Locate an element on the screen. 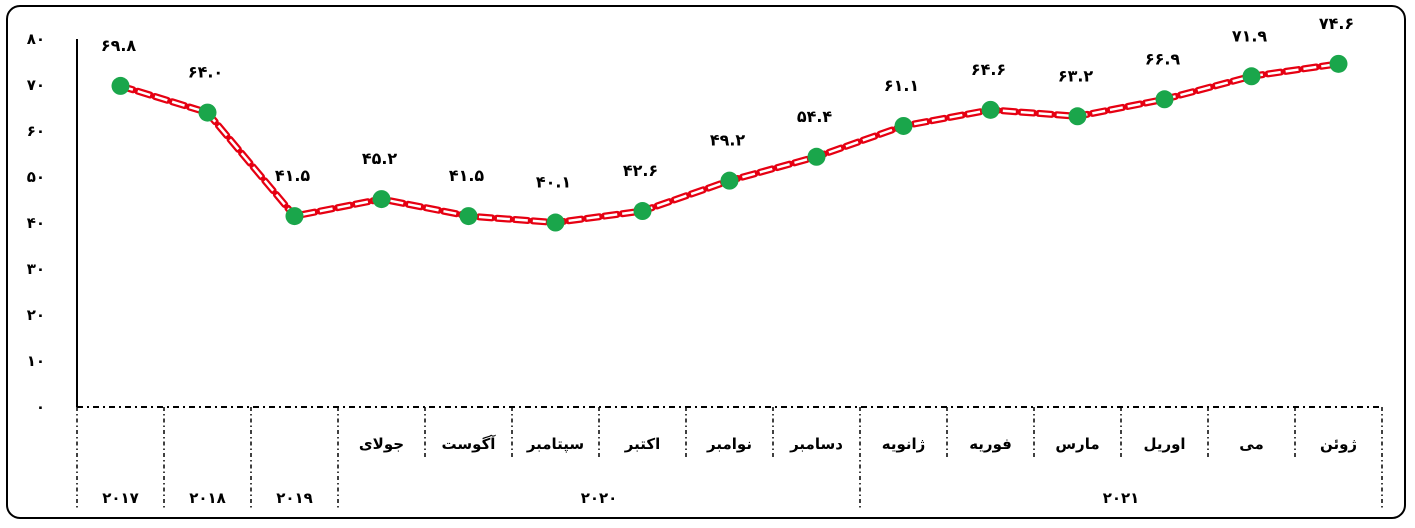 This screenshot has height=528, width=1415. month-label: جولای is located at coordinates (381, 444).